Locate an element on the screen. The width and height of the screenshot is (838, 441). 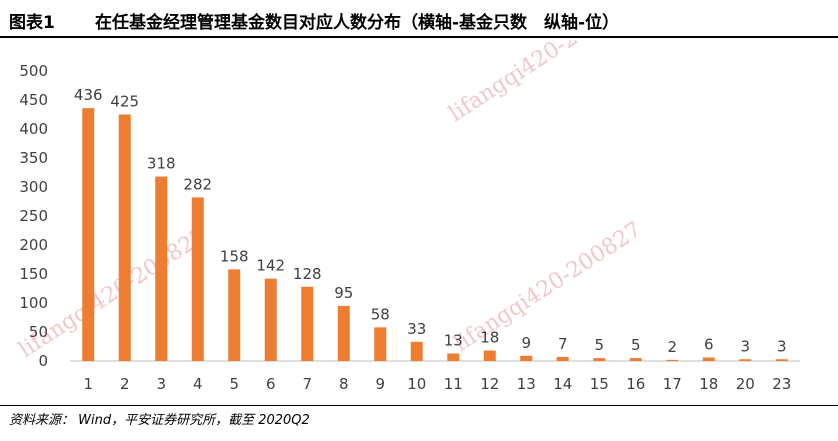
data-label: 425 is located at coordinates (124, 102).